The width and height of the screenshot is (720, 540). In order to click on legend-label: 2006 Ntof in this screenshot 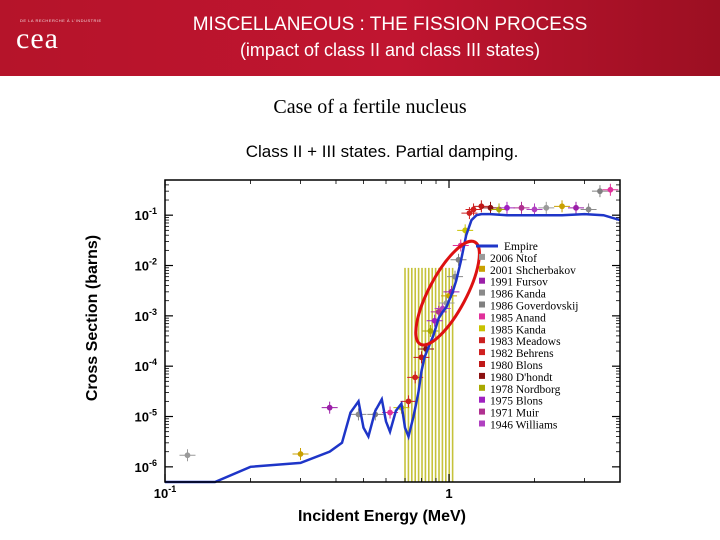, I will do `click(513, 259)`.